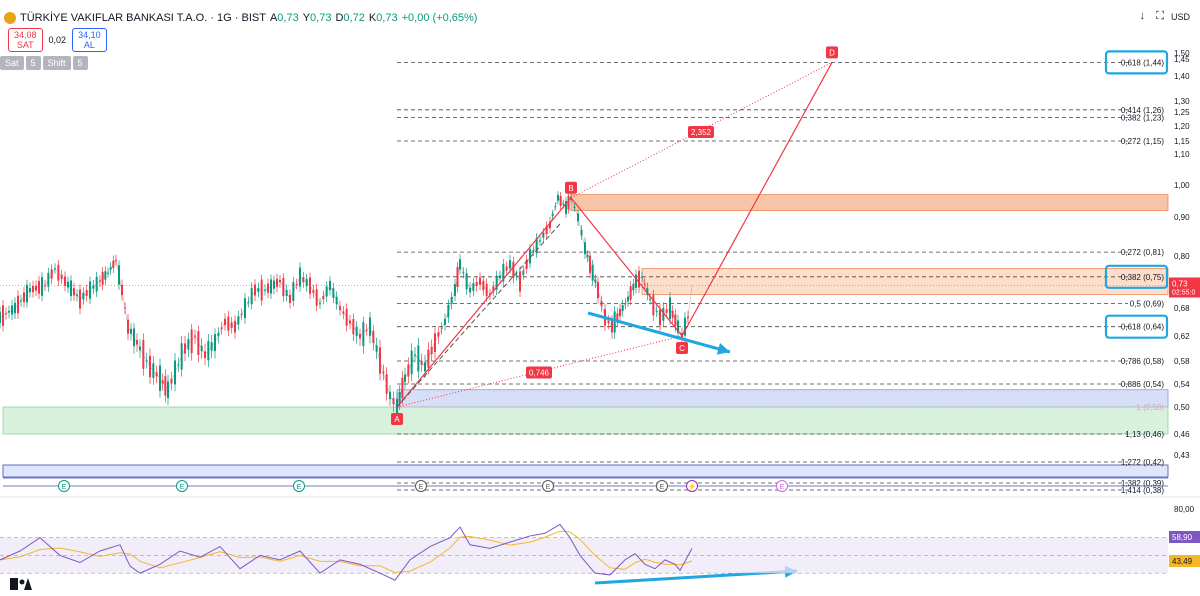 The height and width of the screenshot is (596, 1200). I want to click on currency-label: USD, so click(1180, 17).